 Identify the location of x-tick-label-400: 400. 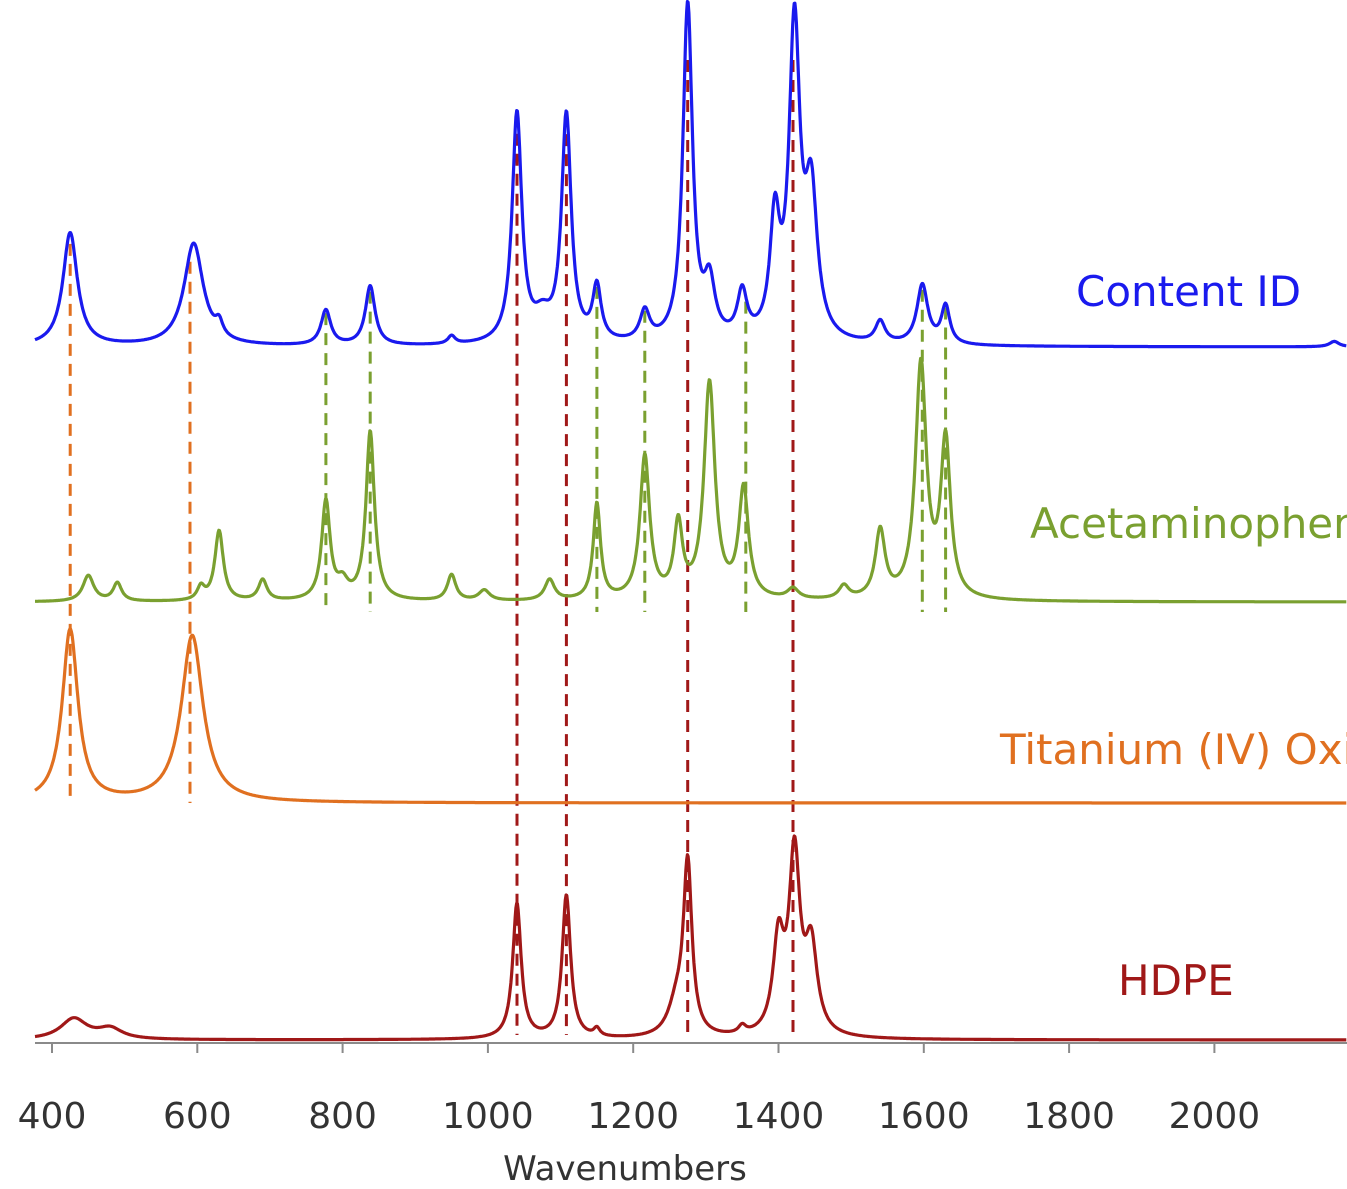
(52, 1116).